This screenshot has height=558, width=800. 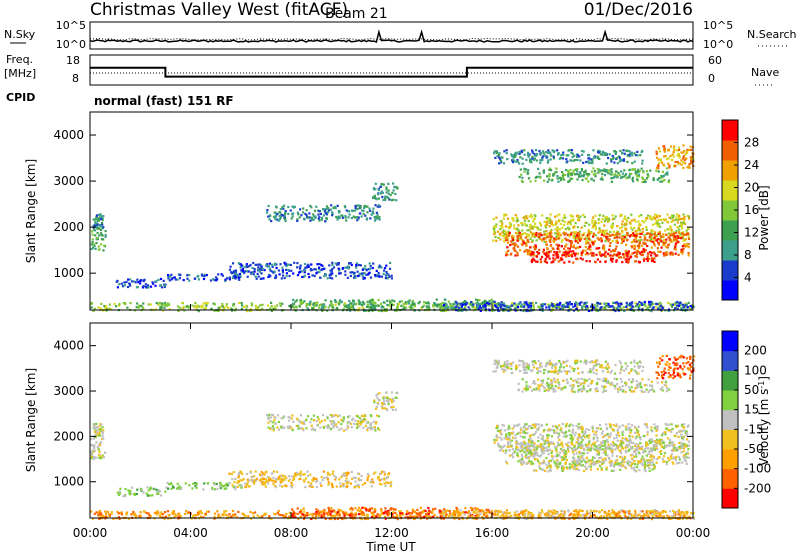 What do you see at coordinates (764, 217) in the screenshot?
I see `power-colorbar-label: Power [dB]` at bounding box center [764, 217].